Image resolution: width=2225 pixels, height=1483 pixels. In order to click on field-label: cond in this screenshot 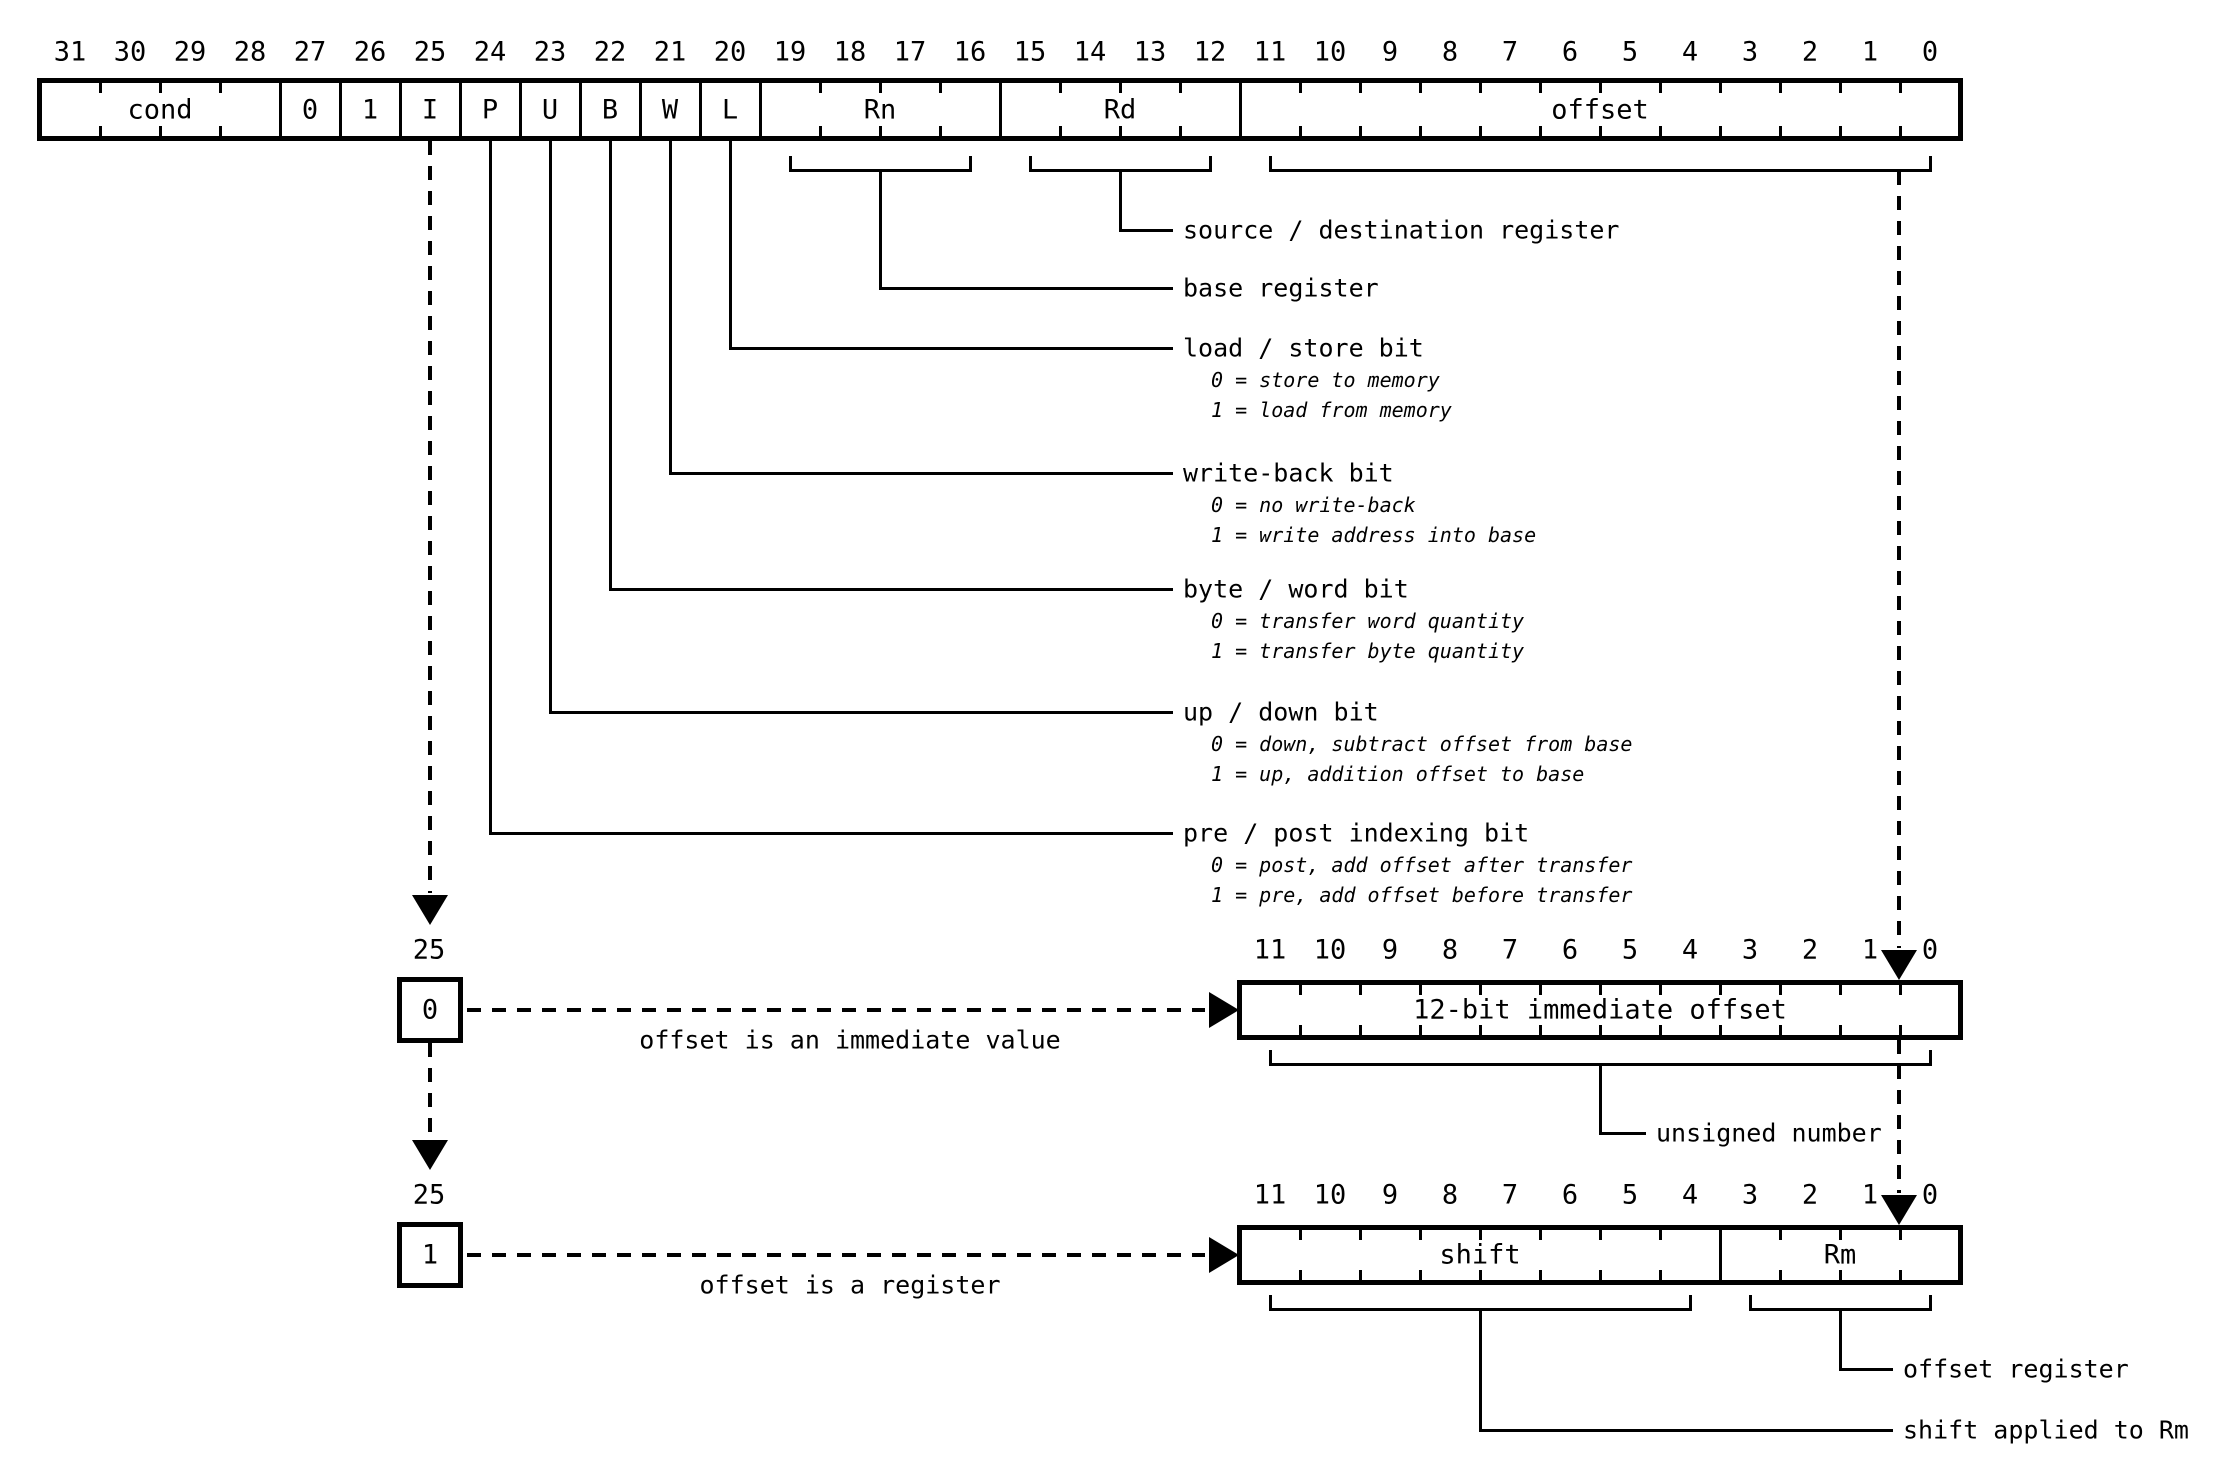, I will do `click(160, 109)`.